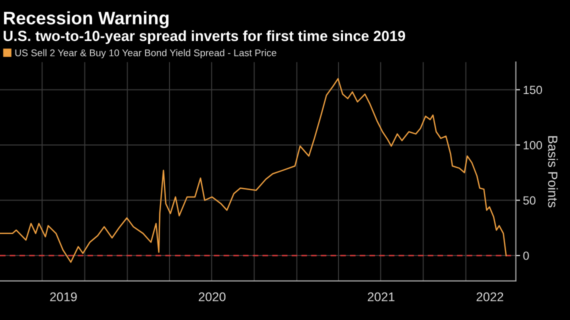 The width and height of the screenshot is (570, 320). I want to click on x-tick-label: 2020, so click(212, 297).